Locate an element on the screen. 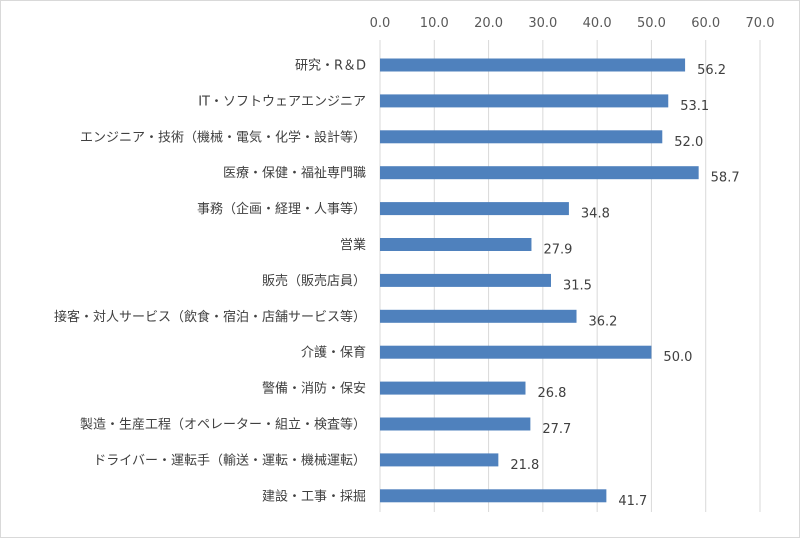 Image resolution: width=800 pixels, height=538 pixels. x-tick-label: 30.0 is located at coordinates (542, 23).